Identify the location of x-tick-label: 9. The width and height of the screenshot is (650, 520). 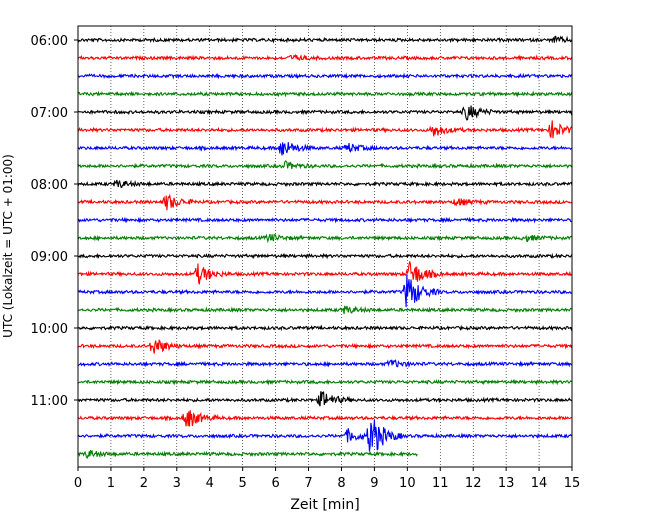
(374, 483).